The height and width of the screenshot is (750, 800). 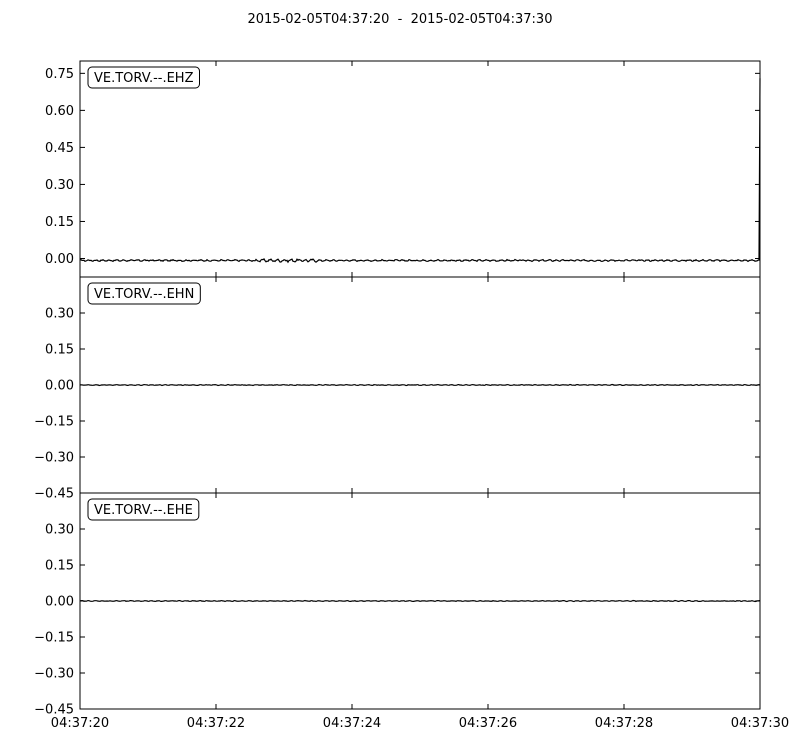 What do you see at coordinates (352, 723) in the screenshot?
I see `x-tick-label: 04:37:24` at bounding box center [352, 723].